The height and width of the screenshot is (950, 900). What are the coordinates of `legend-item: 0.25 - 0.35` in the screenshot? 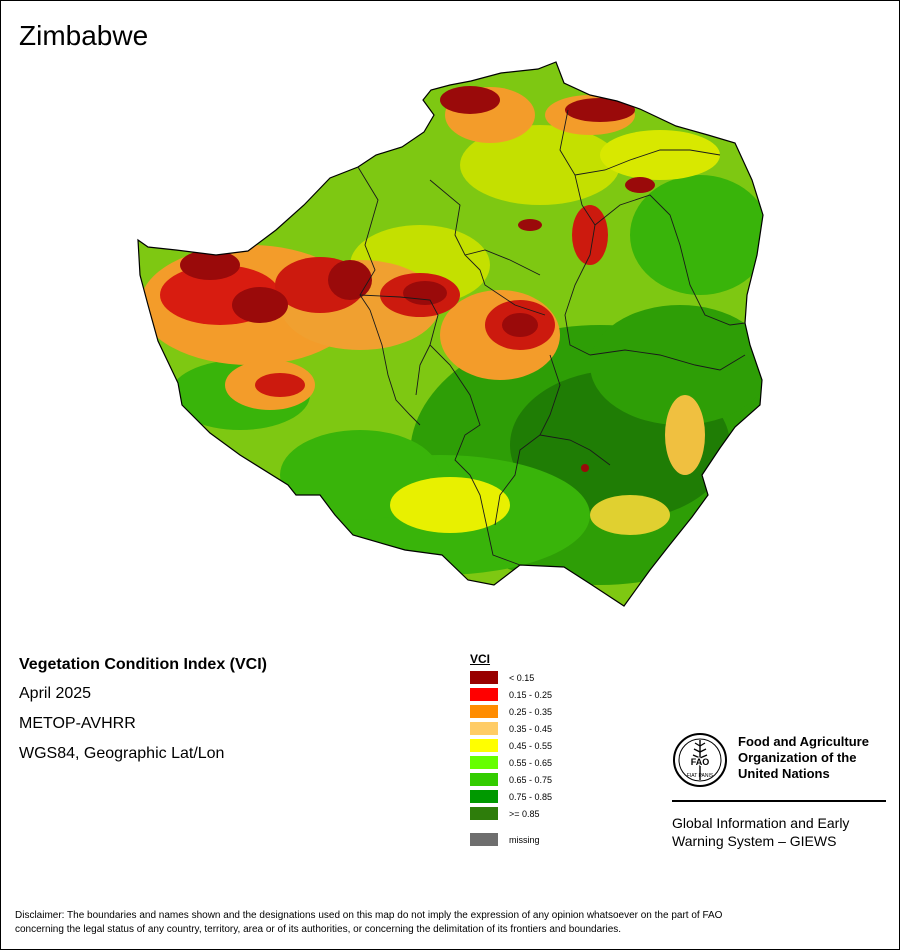 It's located at (511, 711).